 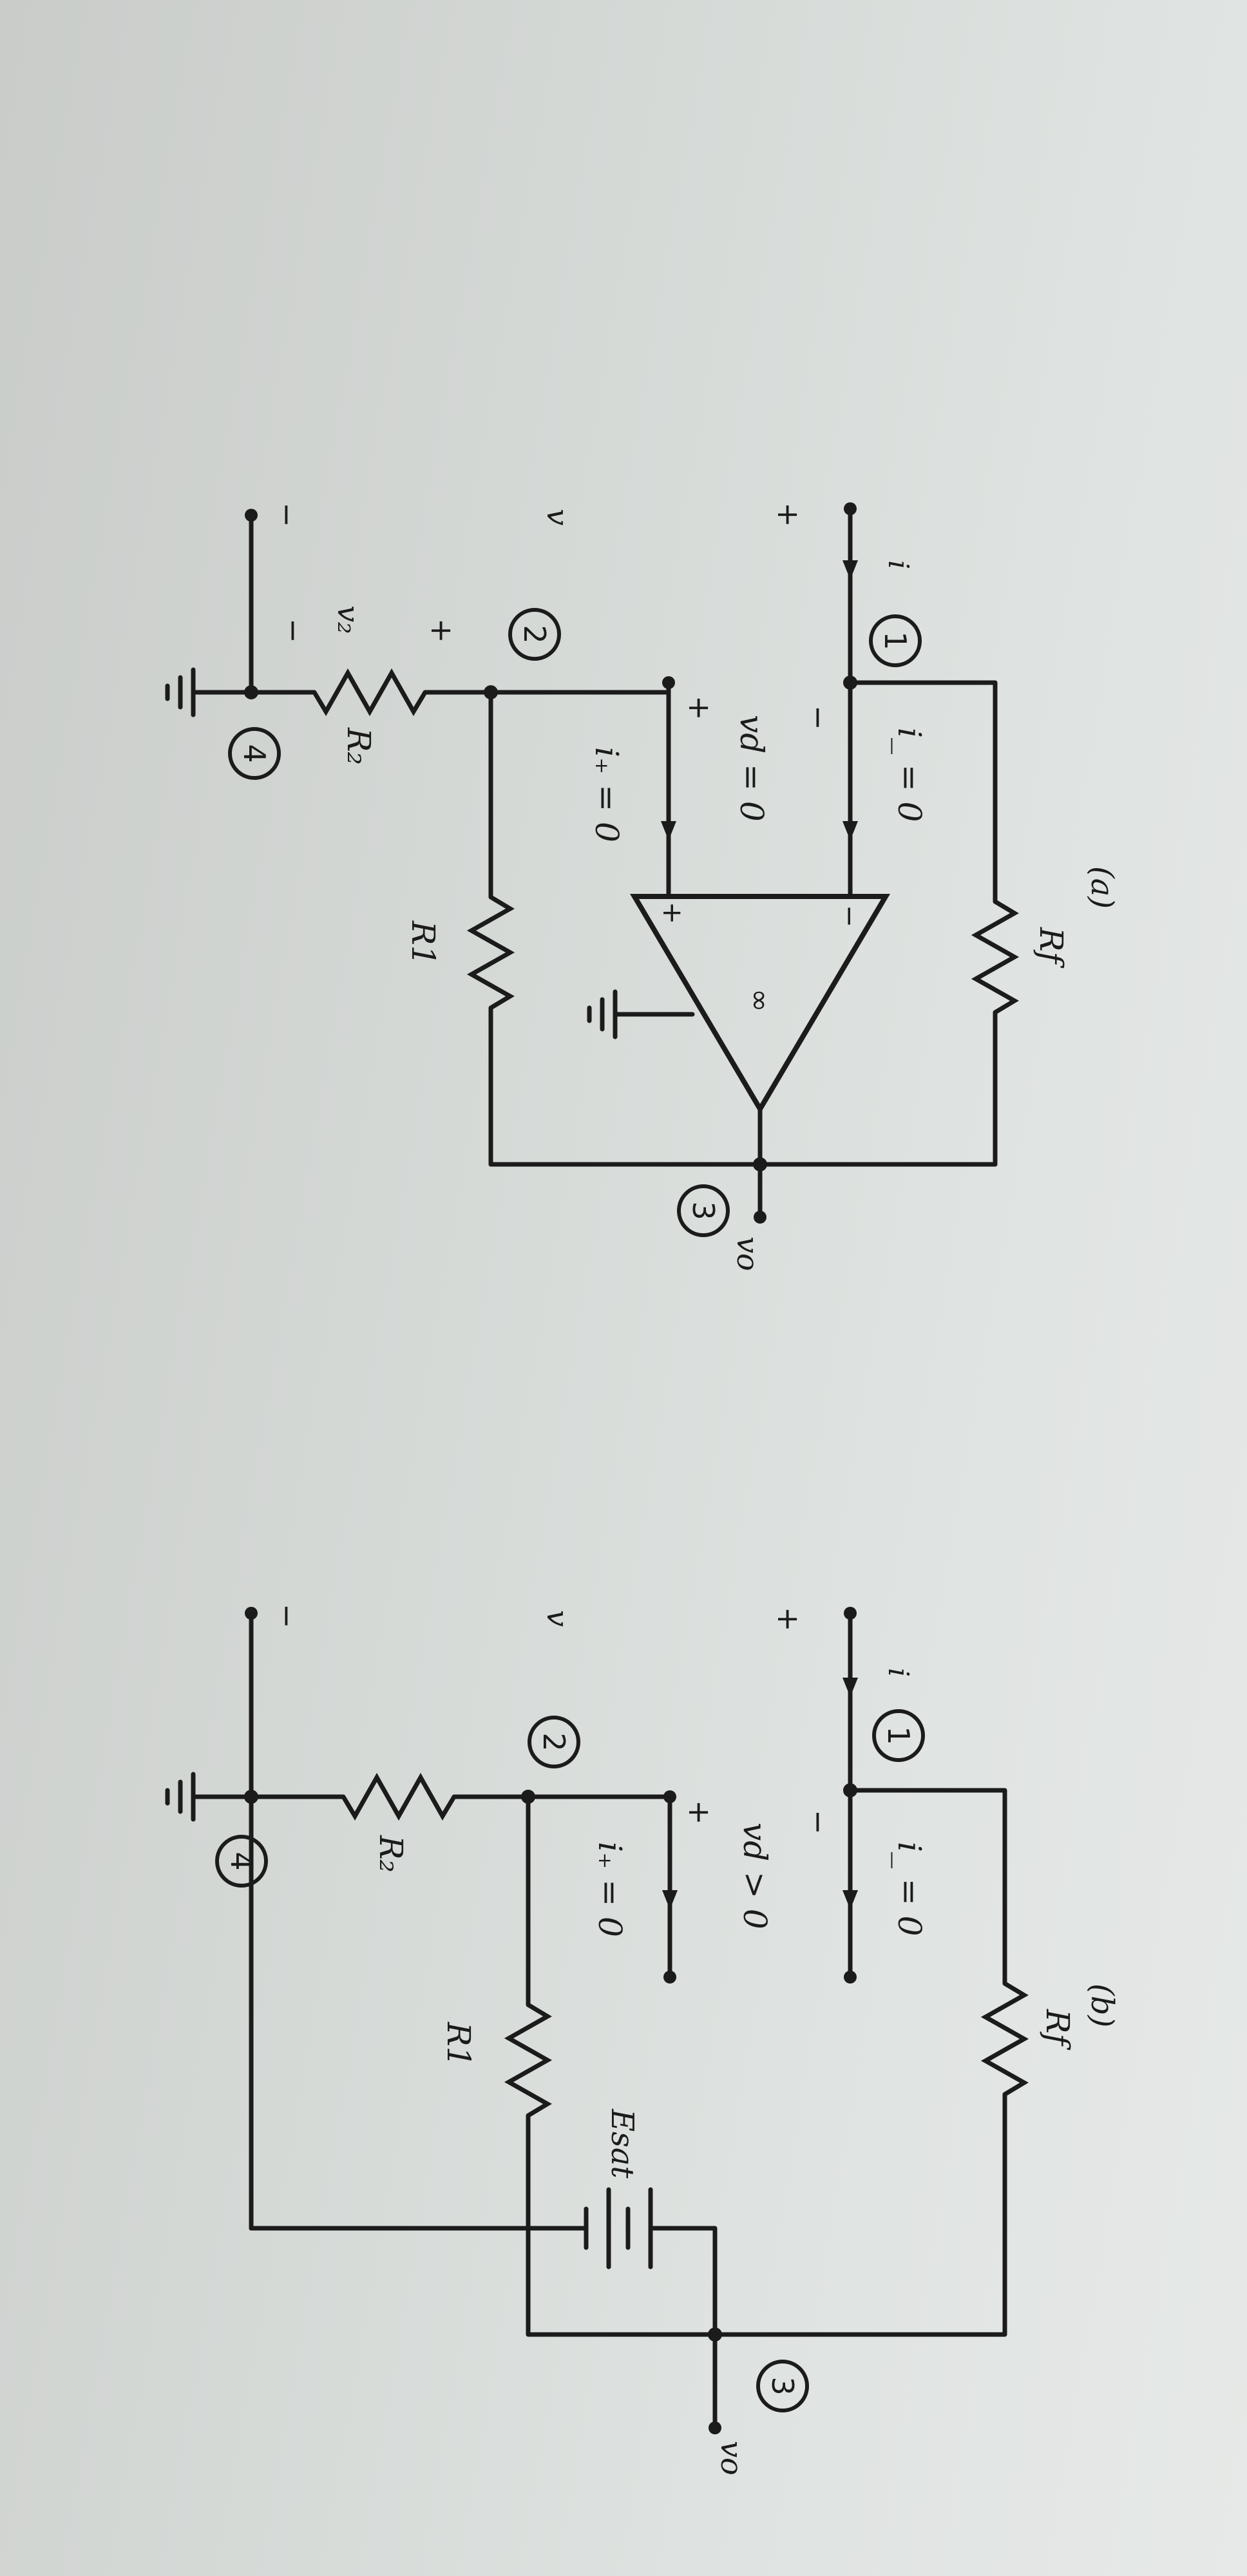 What do you see at coordinates (859, 2214) in the screenshot?
I see `rf-wire-bottom-b` at bounding box center [859, 2214].